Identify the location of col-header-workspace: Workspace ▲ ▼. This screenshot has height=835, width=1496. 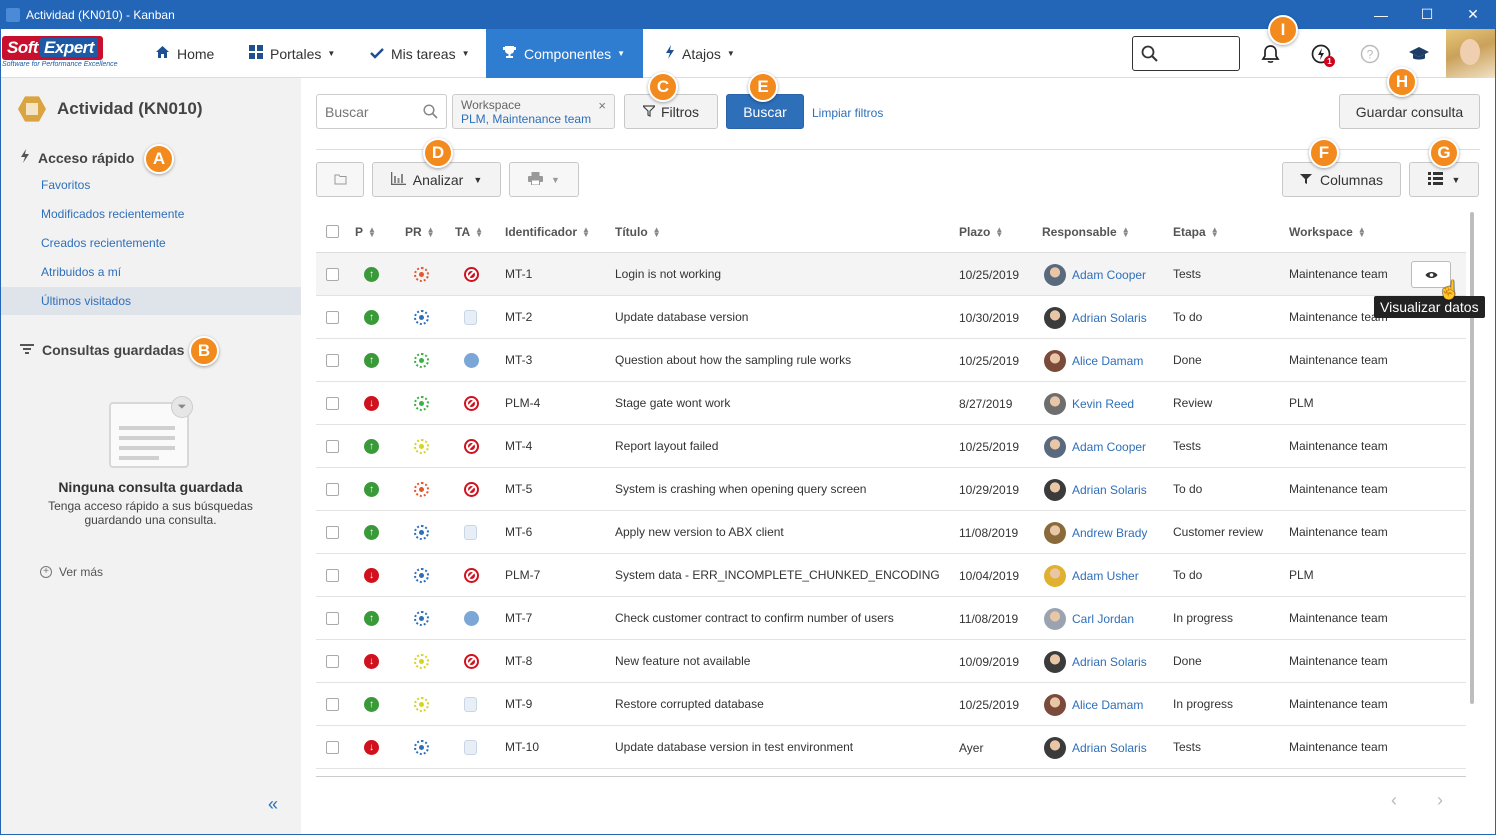
(1327, 232).